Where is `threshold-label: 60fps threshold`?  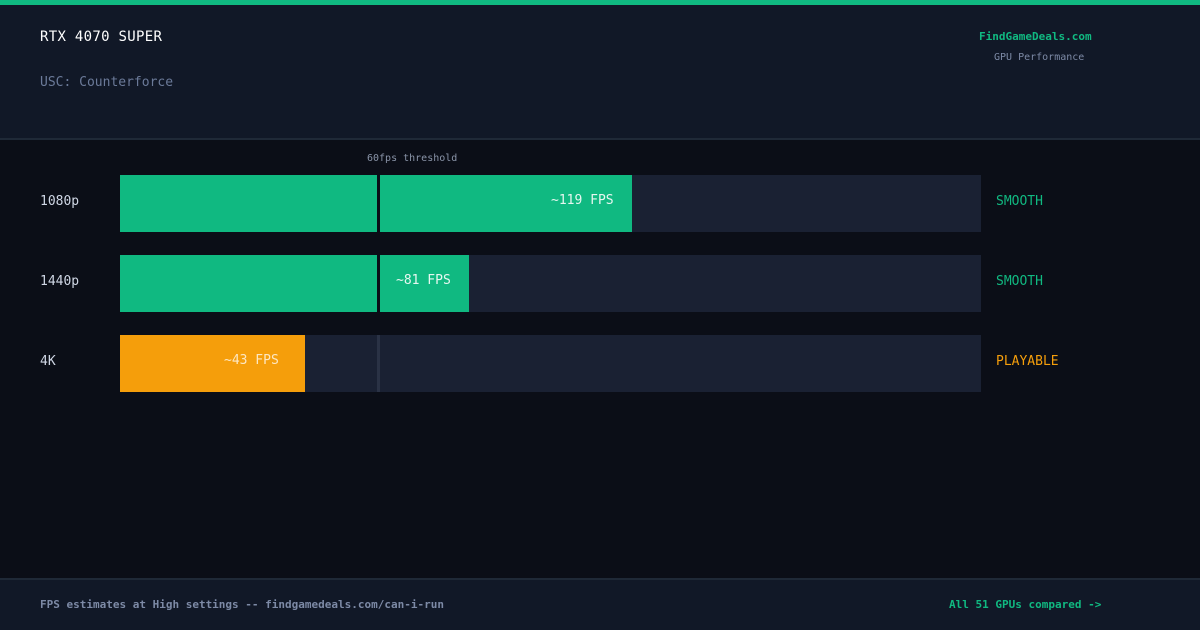
threshold-label: 60fps threshold is located at coordinates (412, 158).